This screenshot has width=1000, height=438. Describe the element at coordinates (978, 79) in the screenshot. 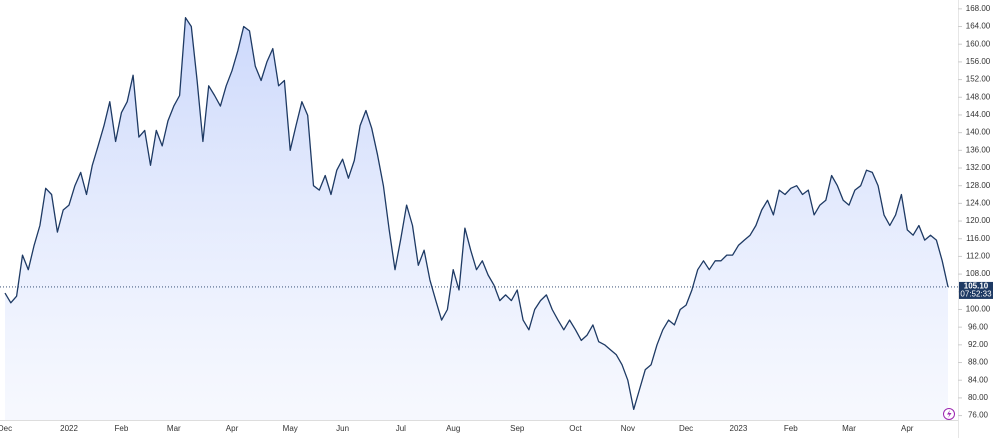

I see `y-tick-label: 152.00` at that location.